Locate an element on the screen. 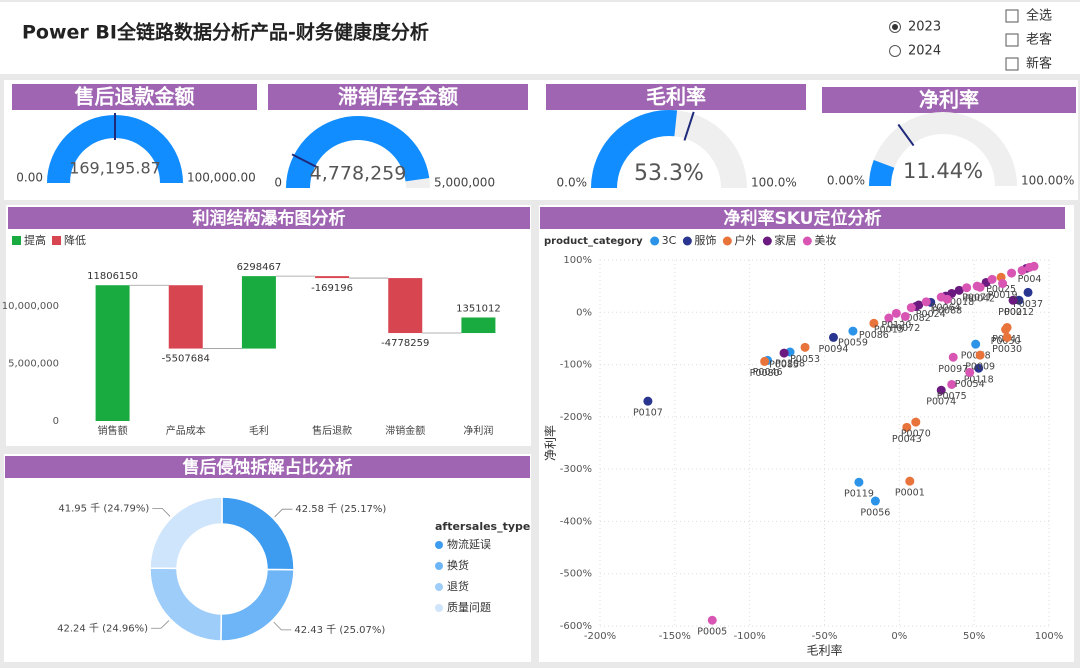 The width and height of the screenshot is (1080, 668). x-tick-label: 净利润 is located at coordinates (478, 430).